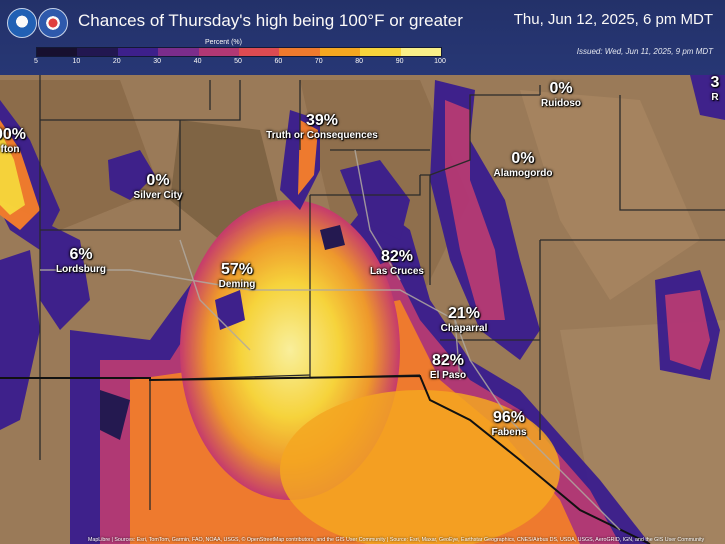 This screenshot has height=544, width=725. Describe the element at coordinates (399, 61) in the screenshot. I see `legend-tick-label: 90` at that location.